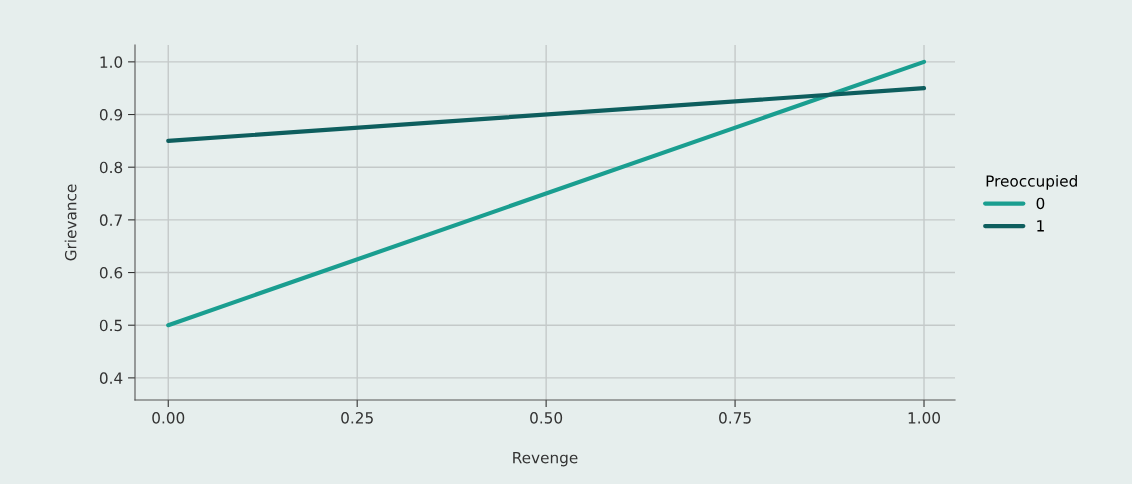 The width and height of the screenshot is (1132, 484). What do you see at coordinates (111, 62) in the screenshot?
I see `y-tick-label: 1.0` at bounding box center [111, 62].